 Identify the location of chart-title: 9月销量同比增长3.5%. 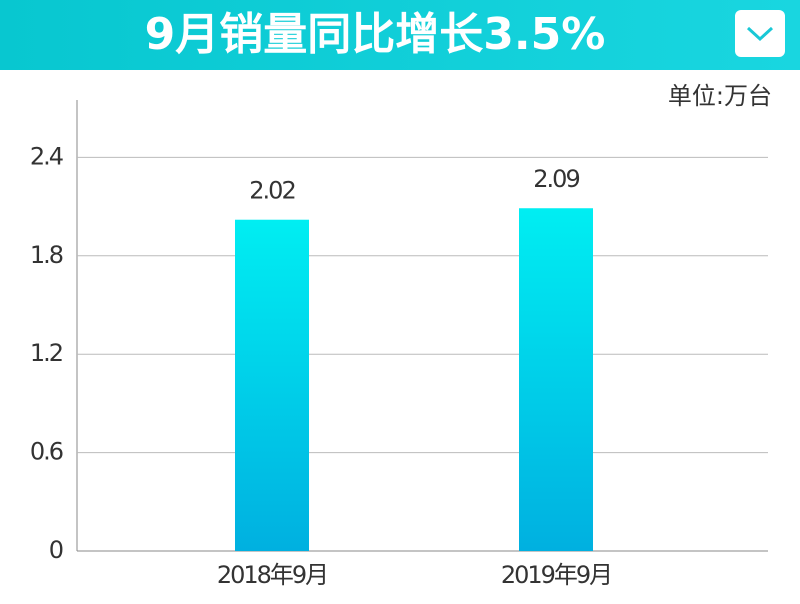
(375, 34).